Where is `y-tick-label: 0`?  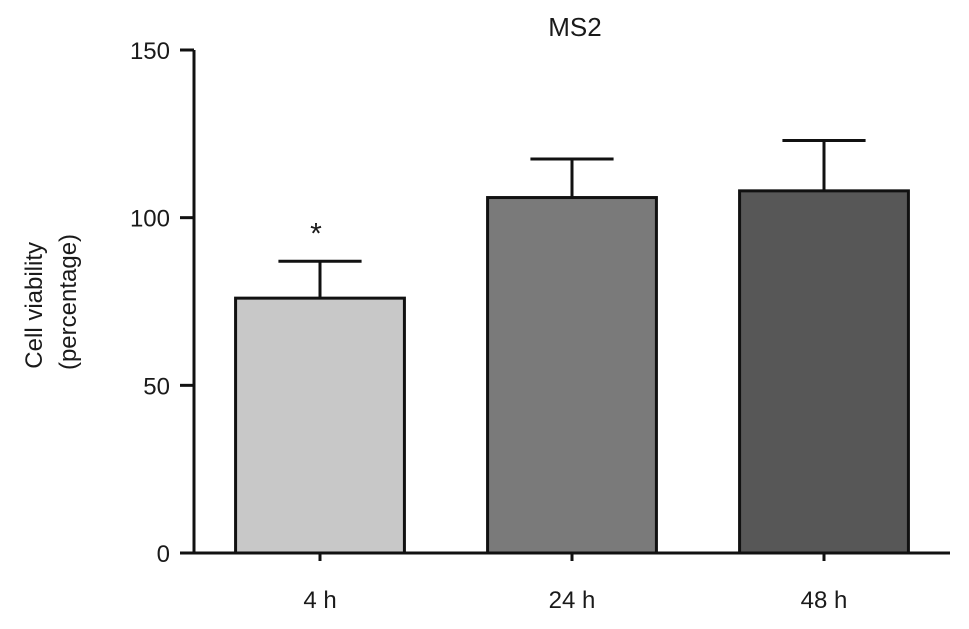
y-tick-label: 0 is located at coordinates (163, 554).